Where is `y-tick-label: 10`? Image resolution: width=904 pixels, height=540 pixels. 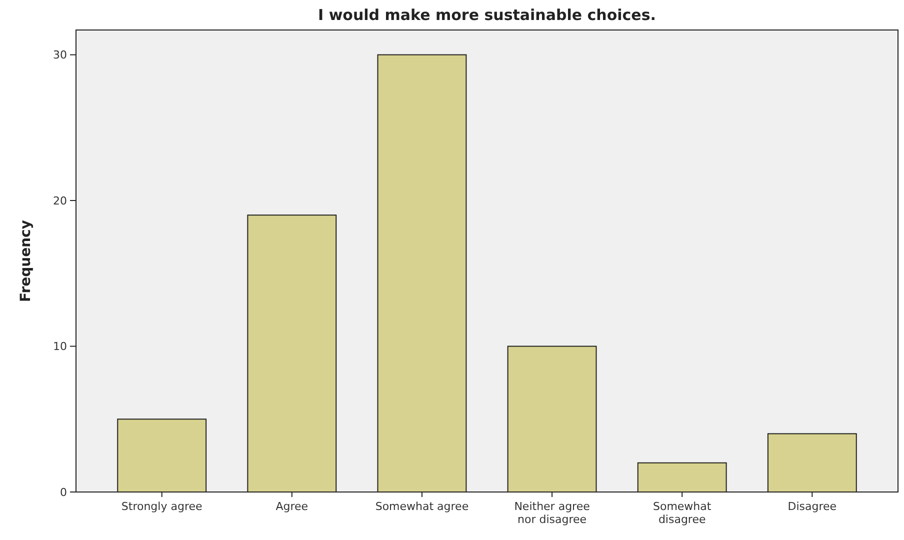
y-tick-label: 10 is located at coordinates (60, 347).